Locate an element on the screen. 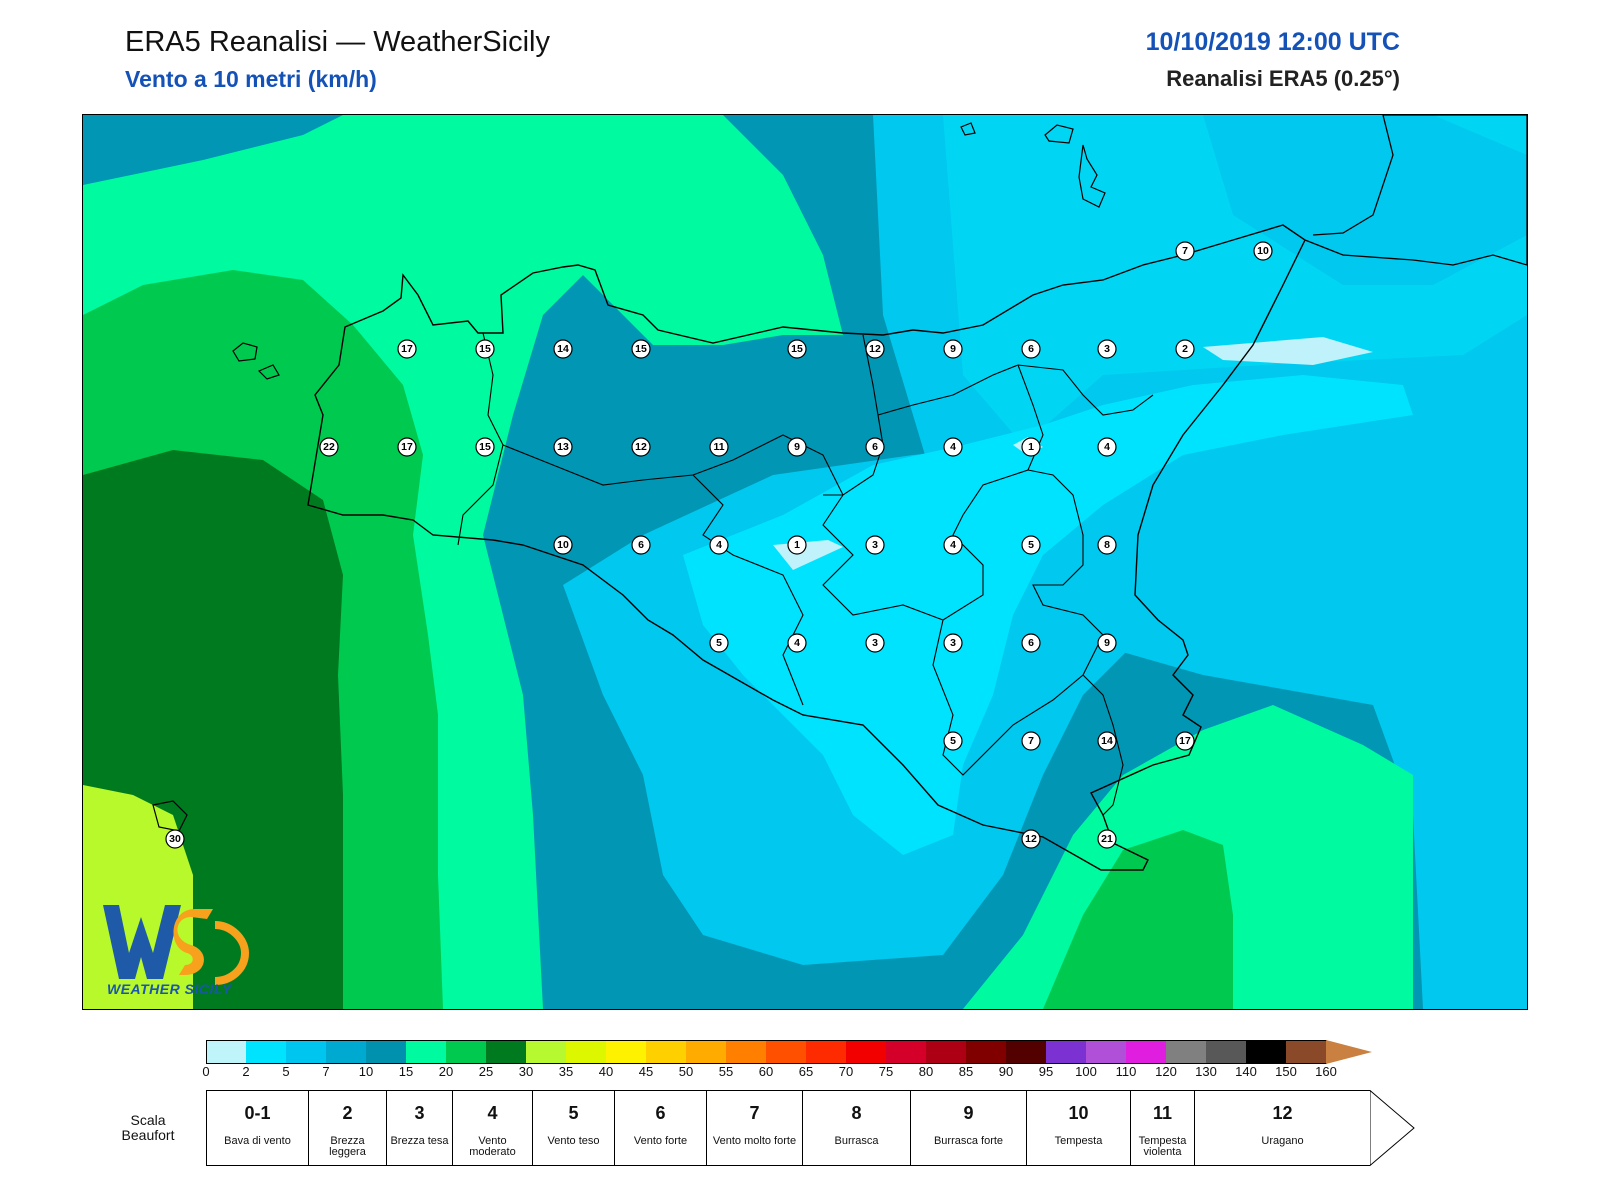  colorbar-tick-label: 85 is located at coordinates (966, 1071).